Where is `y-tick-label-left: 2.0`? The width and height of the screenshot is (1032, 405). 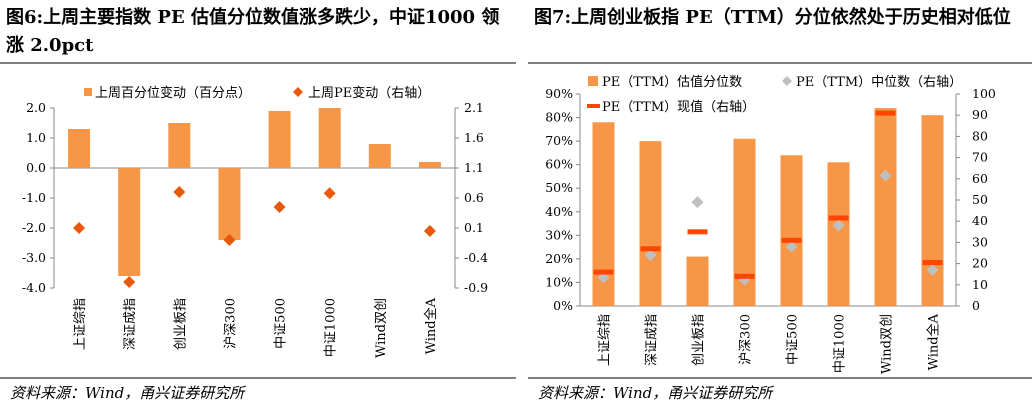
y-tick-label-left: 2.0 is located at coordinates (36, 107).